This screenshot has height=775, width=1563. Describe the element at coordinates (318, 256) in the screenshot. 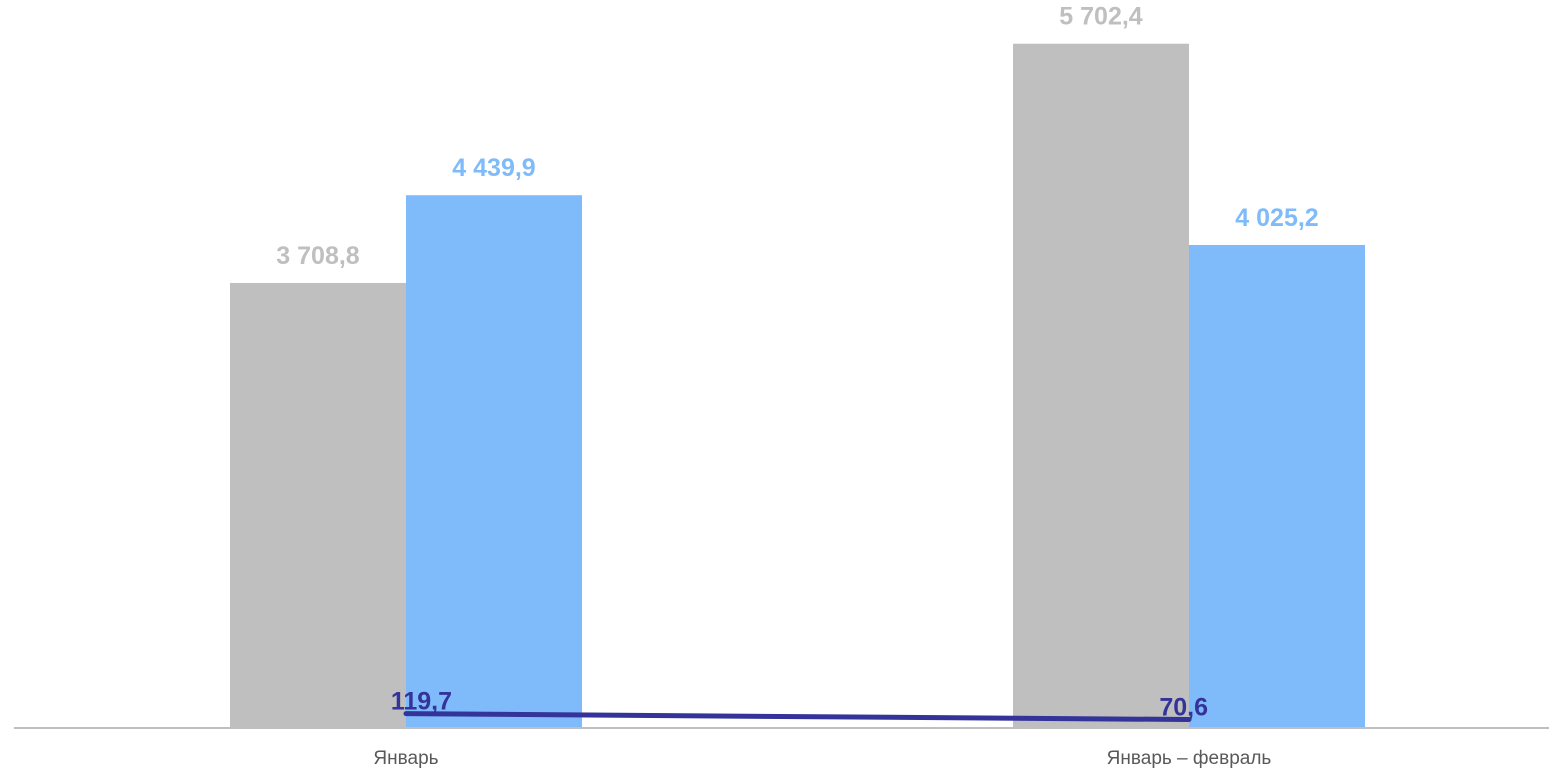

I see `bar-value-label-s1-c1: 3 708,8` at that location.